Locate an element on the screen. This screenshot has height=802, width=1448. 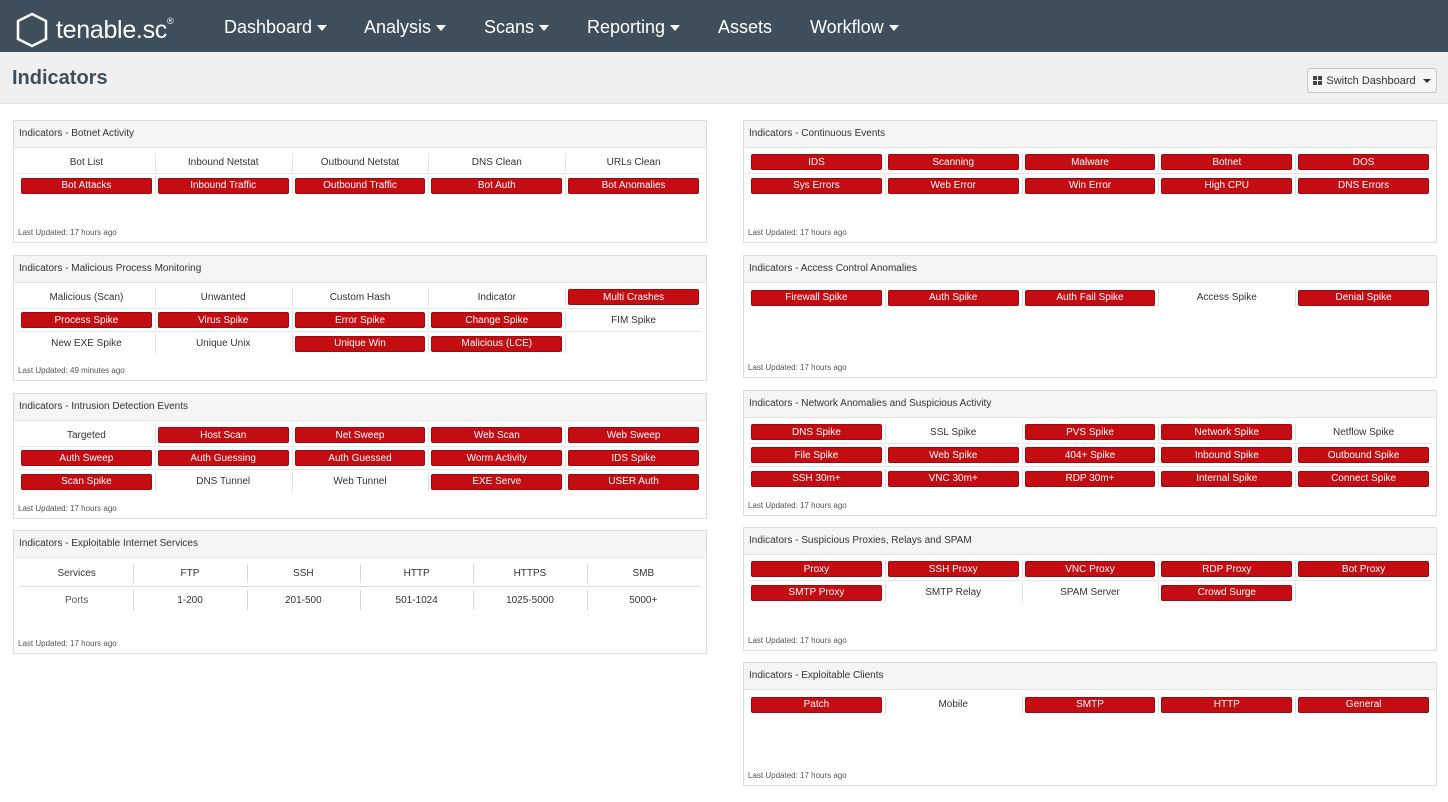
indicator-alert: Scanning is located at coordinates (953, 162).